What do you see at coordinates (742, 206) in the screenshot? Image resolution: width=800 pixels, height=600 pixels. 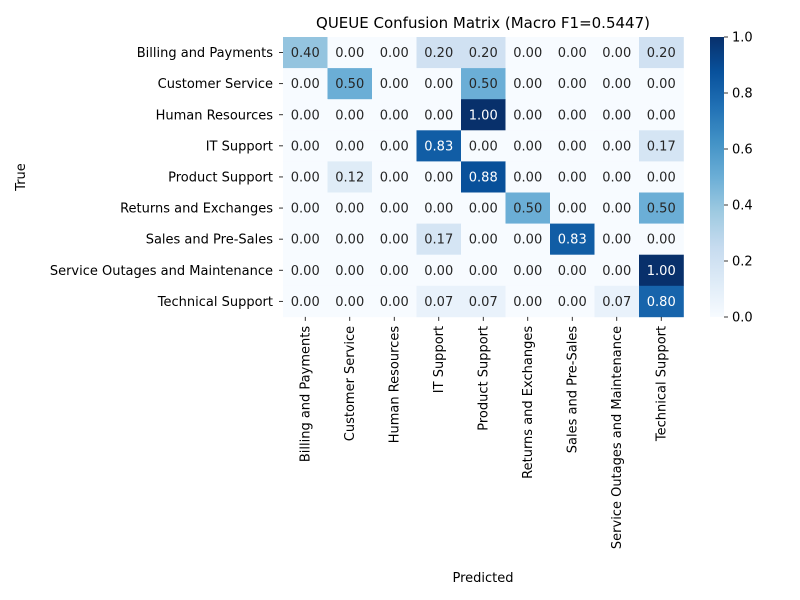 I see `colorbar-tick-label: 0.4` at bounding box center [742, 206].